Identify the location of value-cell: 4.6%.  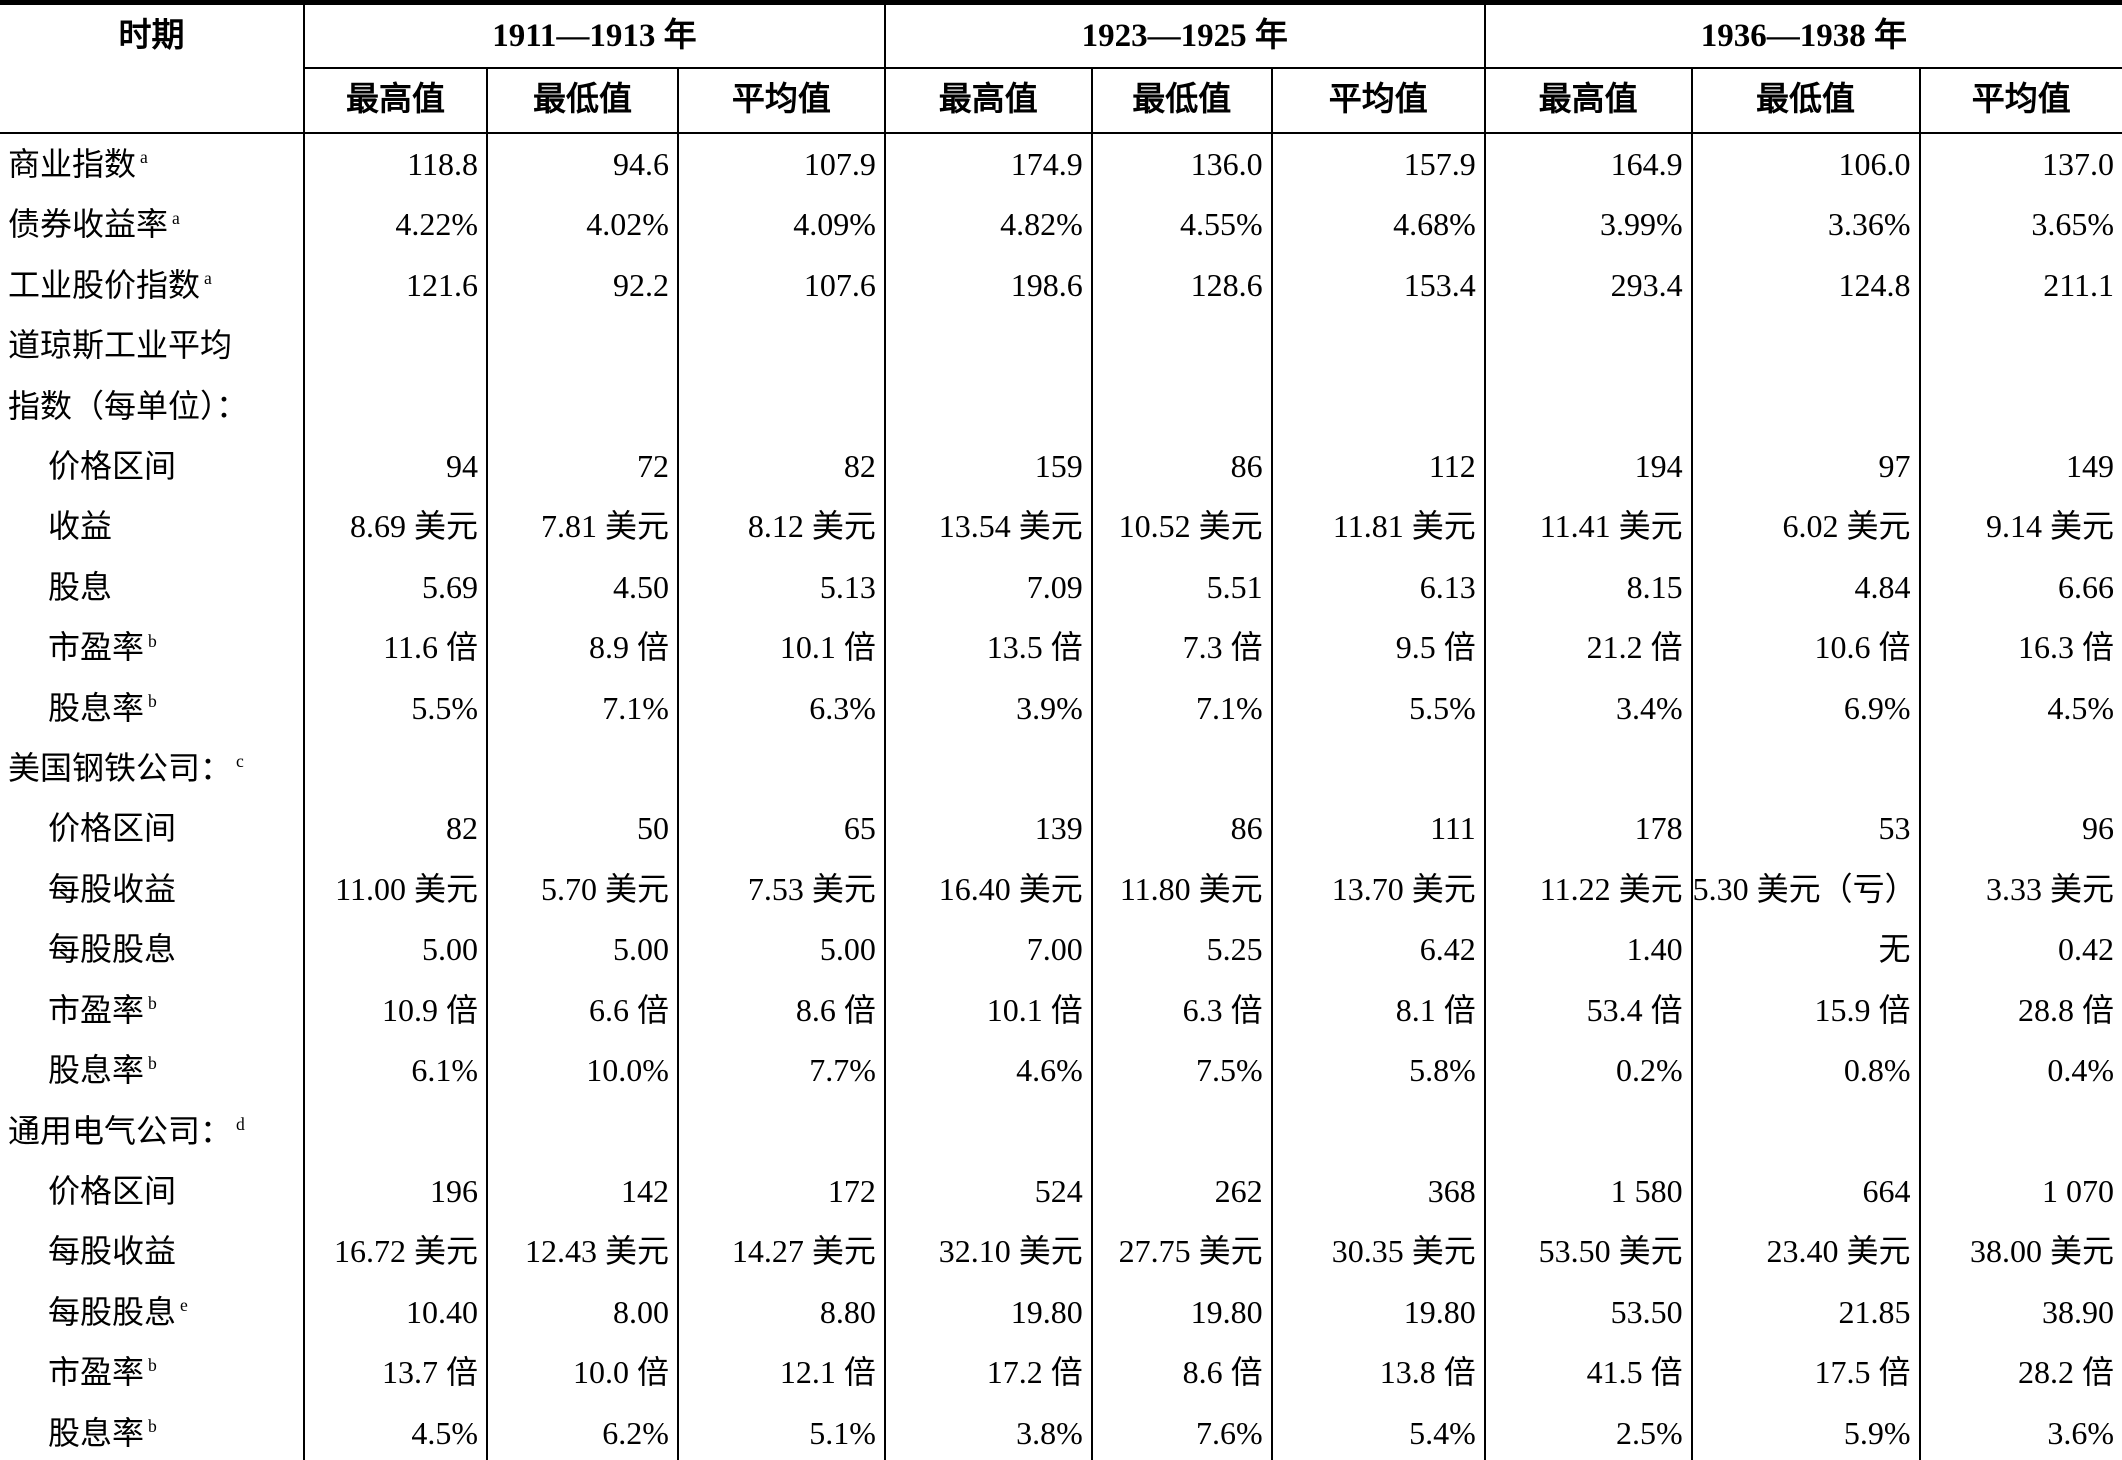
(987, 1070).